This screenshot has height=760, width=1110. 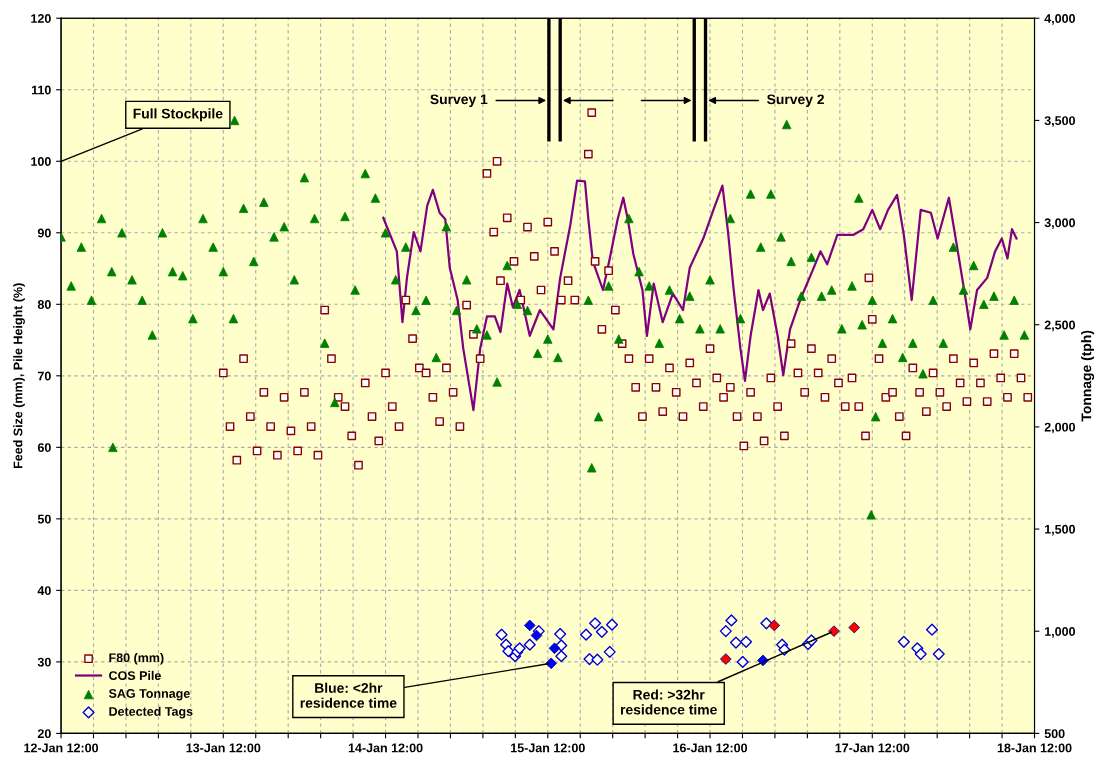 I want to click on ref-line-label: Survey 1, so click(x=459, y=100).